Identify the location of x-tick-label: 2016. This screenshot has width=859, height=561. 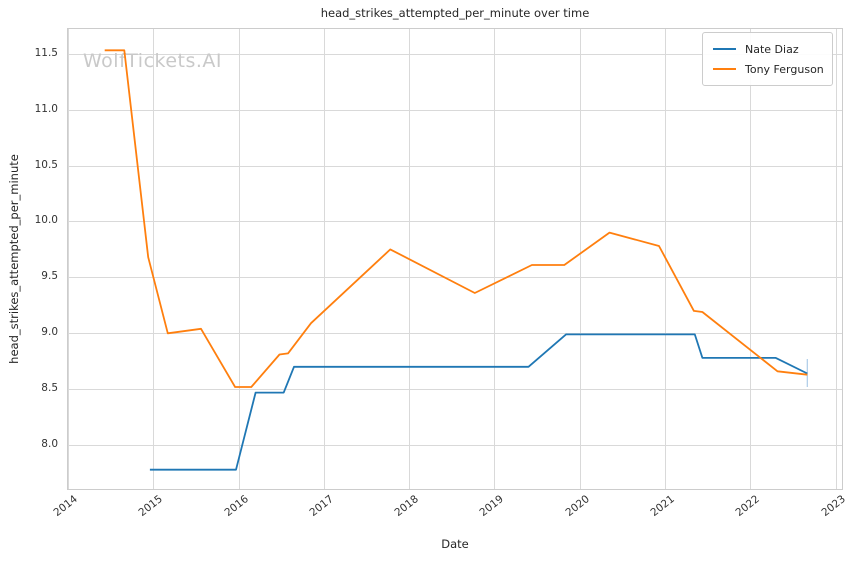
(236, 506).